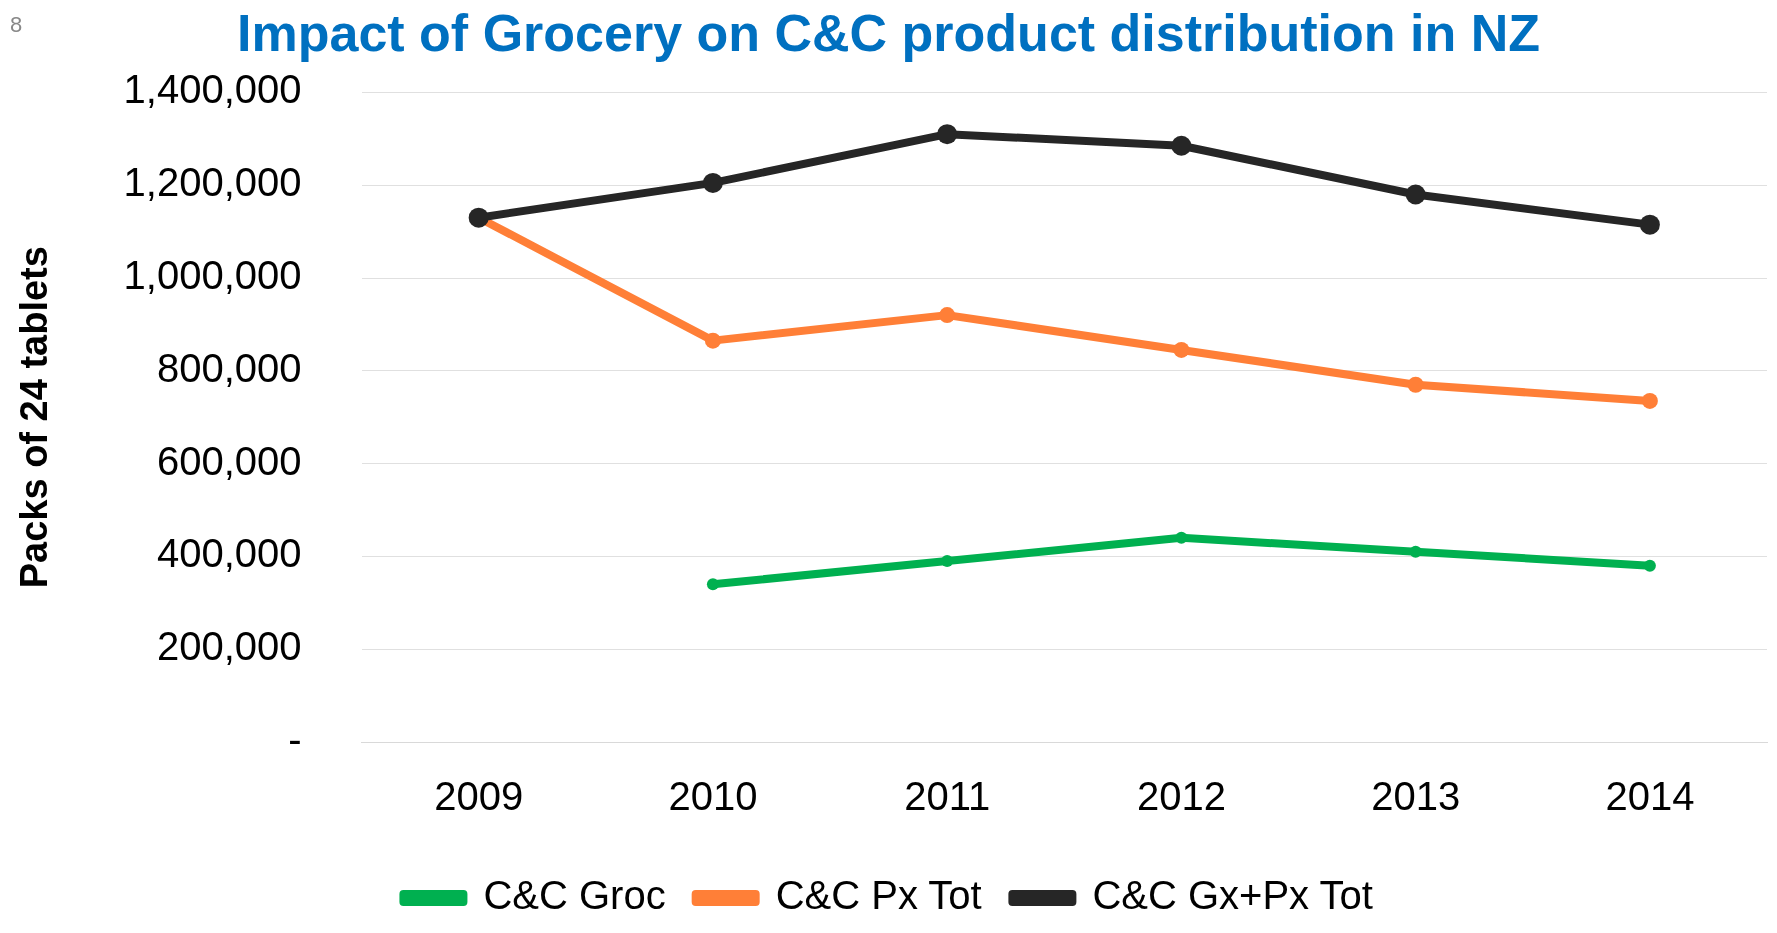 This screenshot has width=1777, height=933. I want to click on y-tick-label: 400,000, so click(229, 553).